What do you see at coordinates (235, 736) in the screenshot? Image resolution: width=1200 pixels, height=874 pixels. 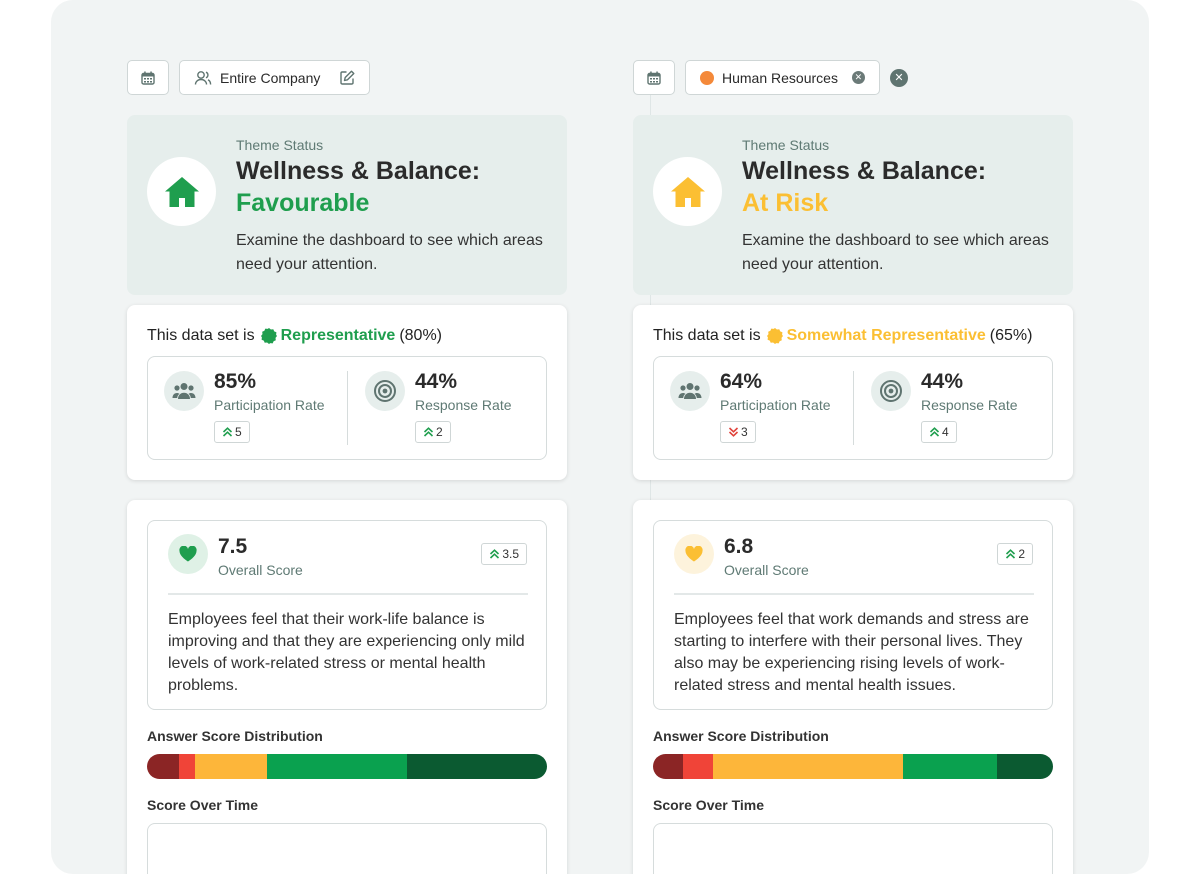 I see `distribution-title: Answer Score Distribution` at bounding box center [235, 736].